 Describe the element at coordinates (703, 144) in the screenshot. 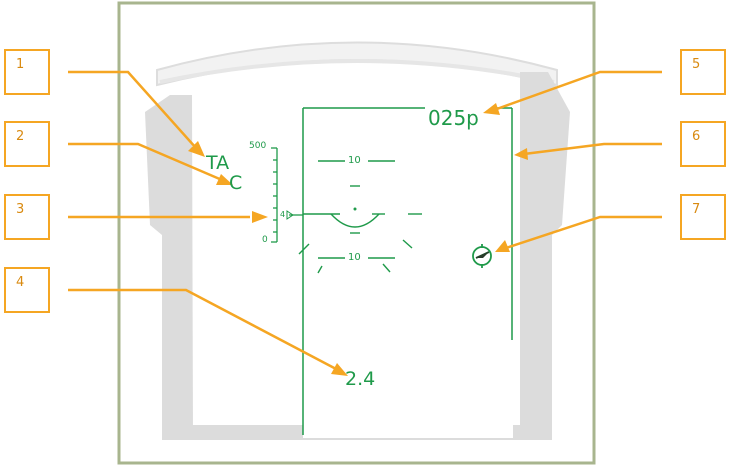

I see `callout-6: 6` at that location.